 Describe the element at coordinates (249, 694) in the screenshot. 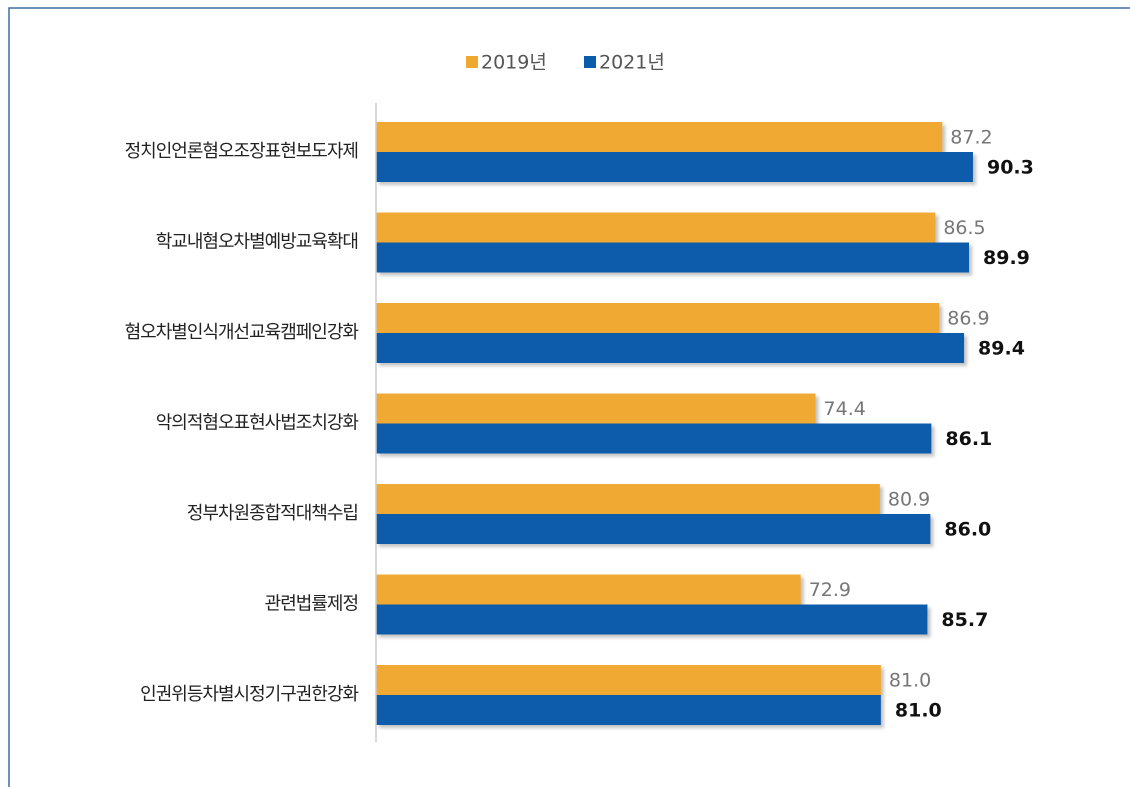

I see `category-label: 인권위등차별시정기구권한강화` at that location.